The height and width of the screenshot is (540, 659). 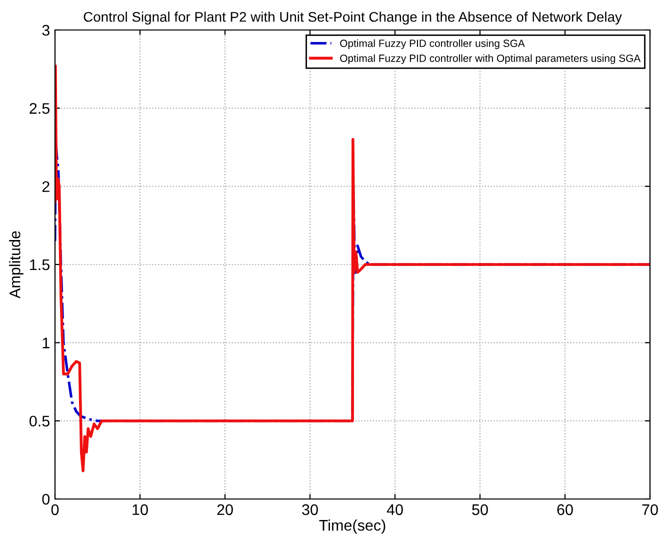 What do you see at coordinates (40, 108) in the screenshot?
I see `y-tick-label: 2.5` at bounding box center [40, 108].